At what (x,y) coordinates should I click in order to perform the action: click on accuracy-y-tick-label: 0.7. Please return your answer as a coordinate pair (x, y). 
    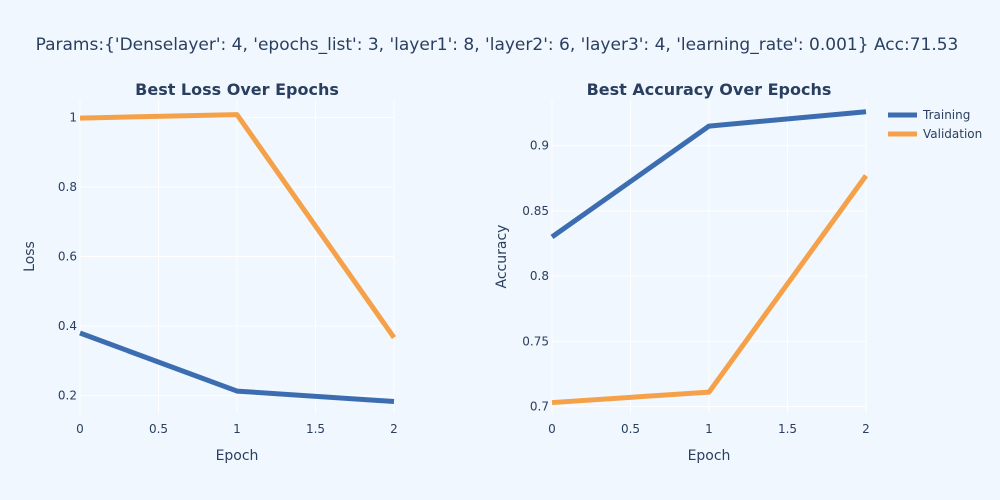
    Looking at the image, I should click on (539, 406).